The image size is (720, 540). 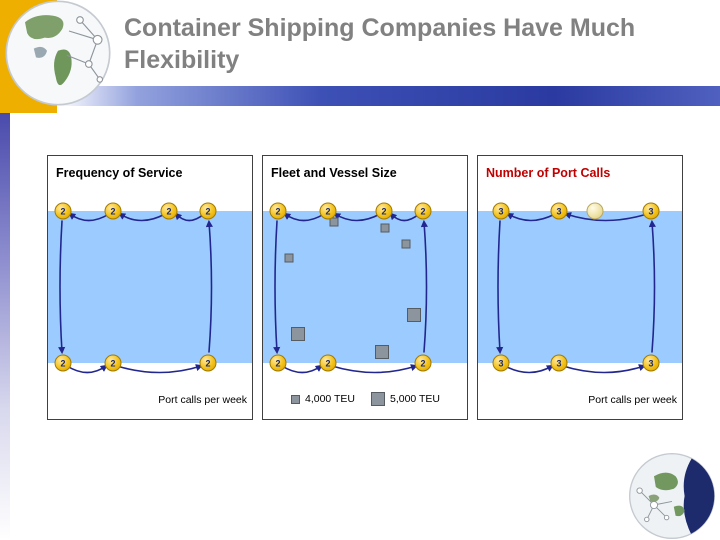 What do you see at coordinates (295, 399) in the screenshot?
I see `vessel-small-icon` at bounding box center [295, 399].